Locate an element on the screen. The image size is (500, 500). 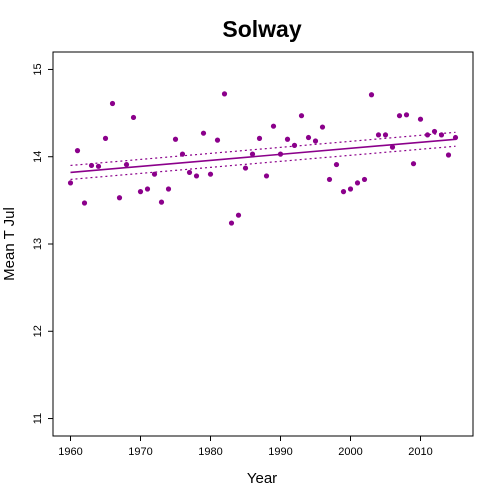
y-tick-label: 12 is located at coordinates (38, 331).